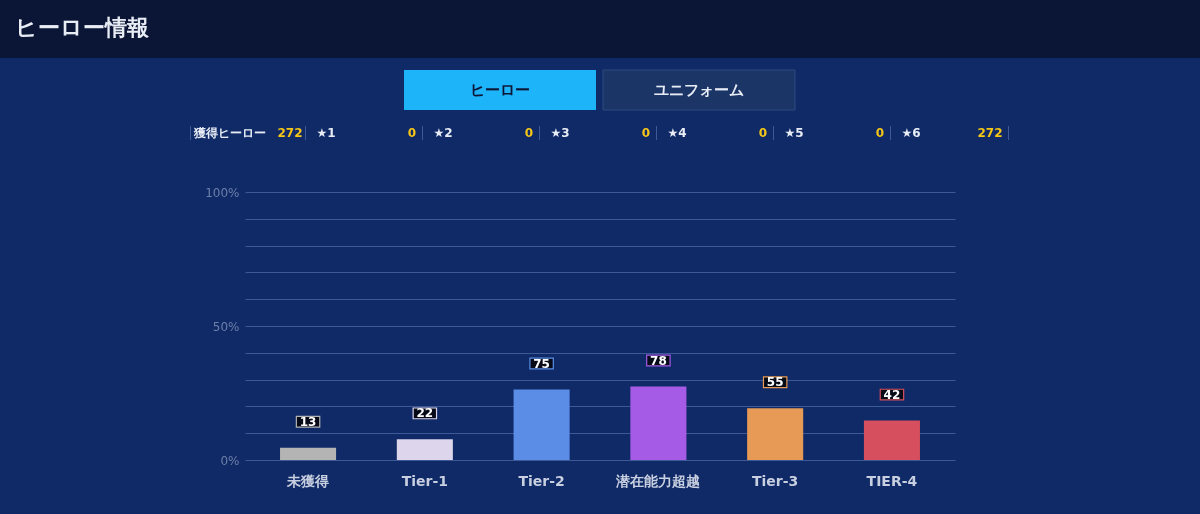 Image resolution: width=1200 pixels, height=514 pixels. I want to click on text: ★3, so click(560, 133).